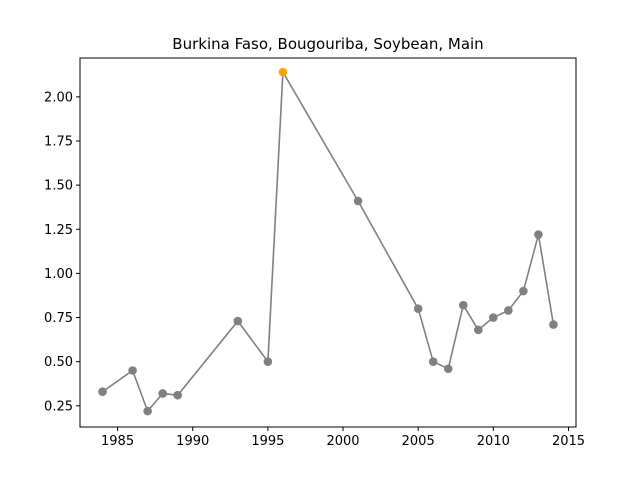 The image size is (640, 480). Describe the element at coordinates (58, 406) in the screenshot. I see `y-tick-label: 0.25` at that location.